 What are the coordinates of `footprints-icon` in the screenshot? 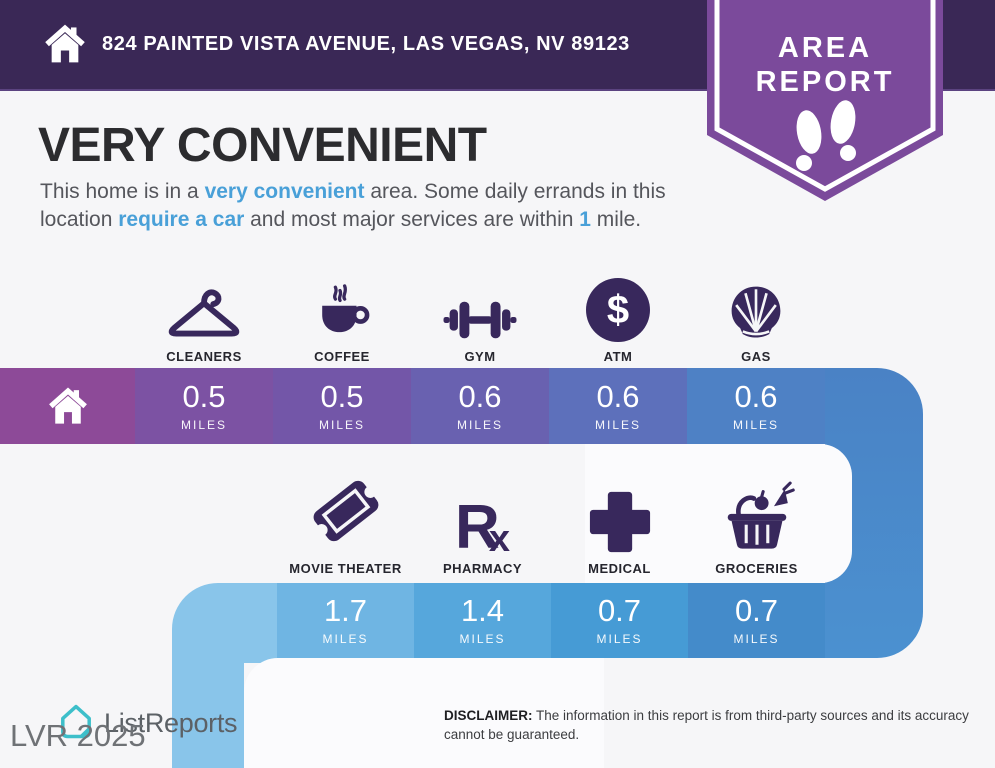 It's located at (826, 135).